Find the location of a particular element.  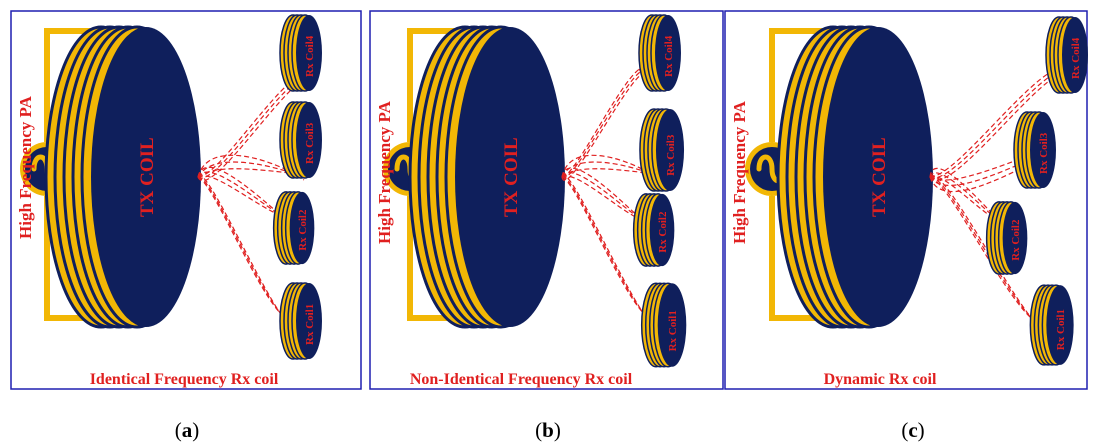

panel-caption-b: (b) is located at coordinates (548, 430).